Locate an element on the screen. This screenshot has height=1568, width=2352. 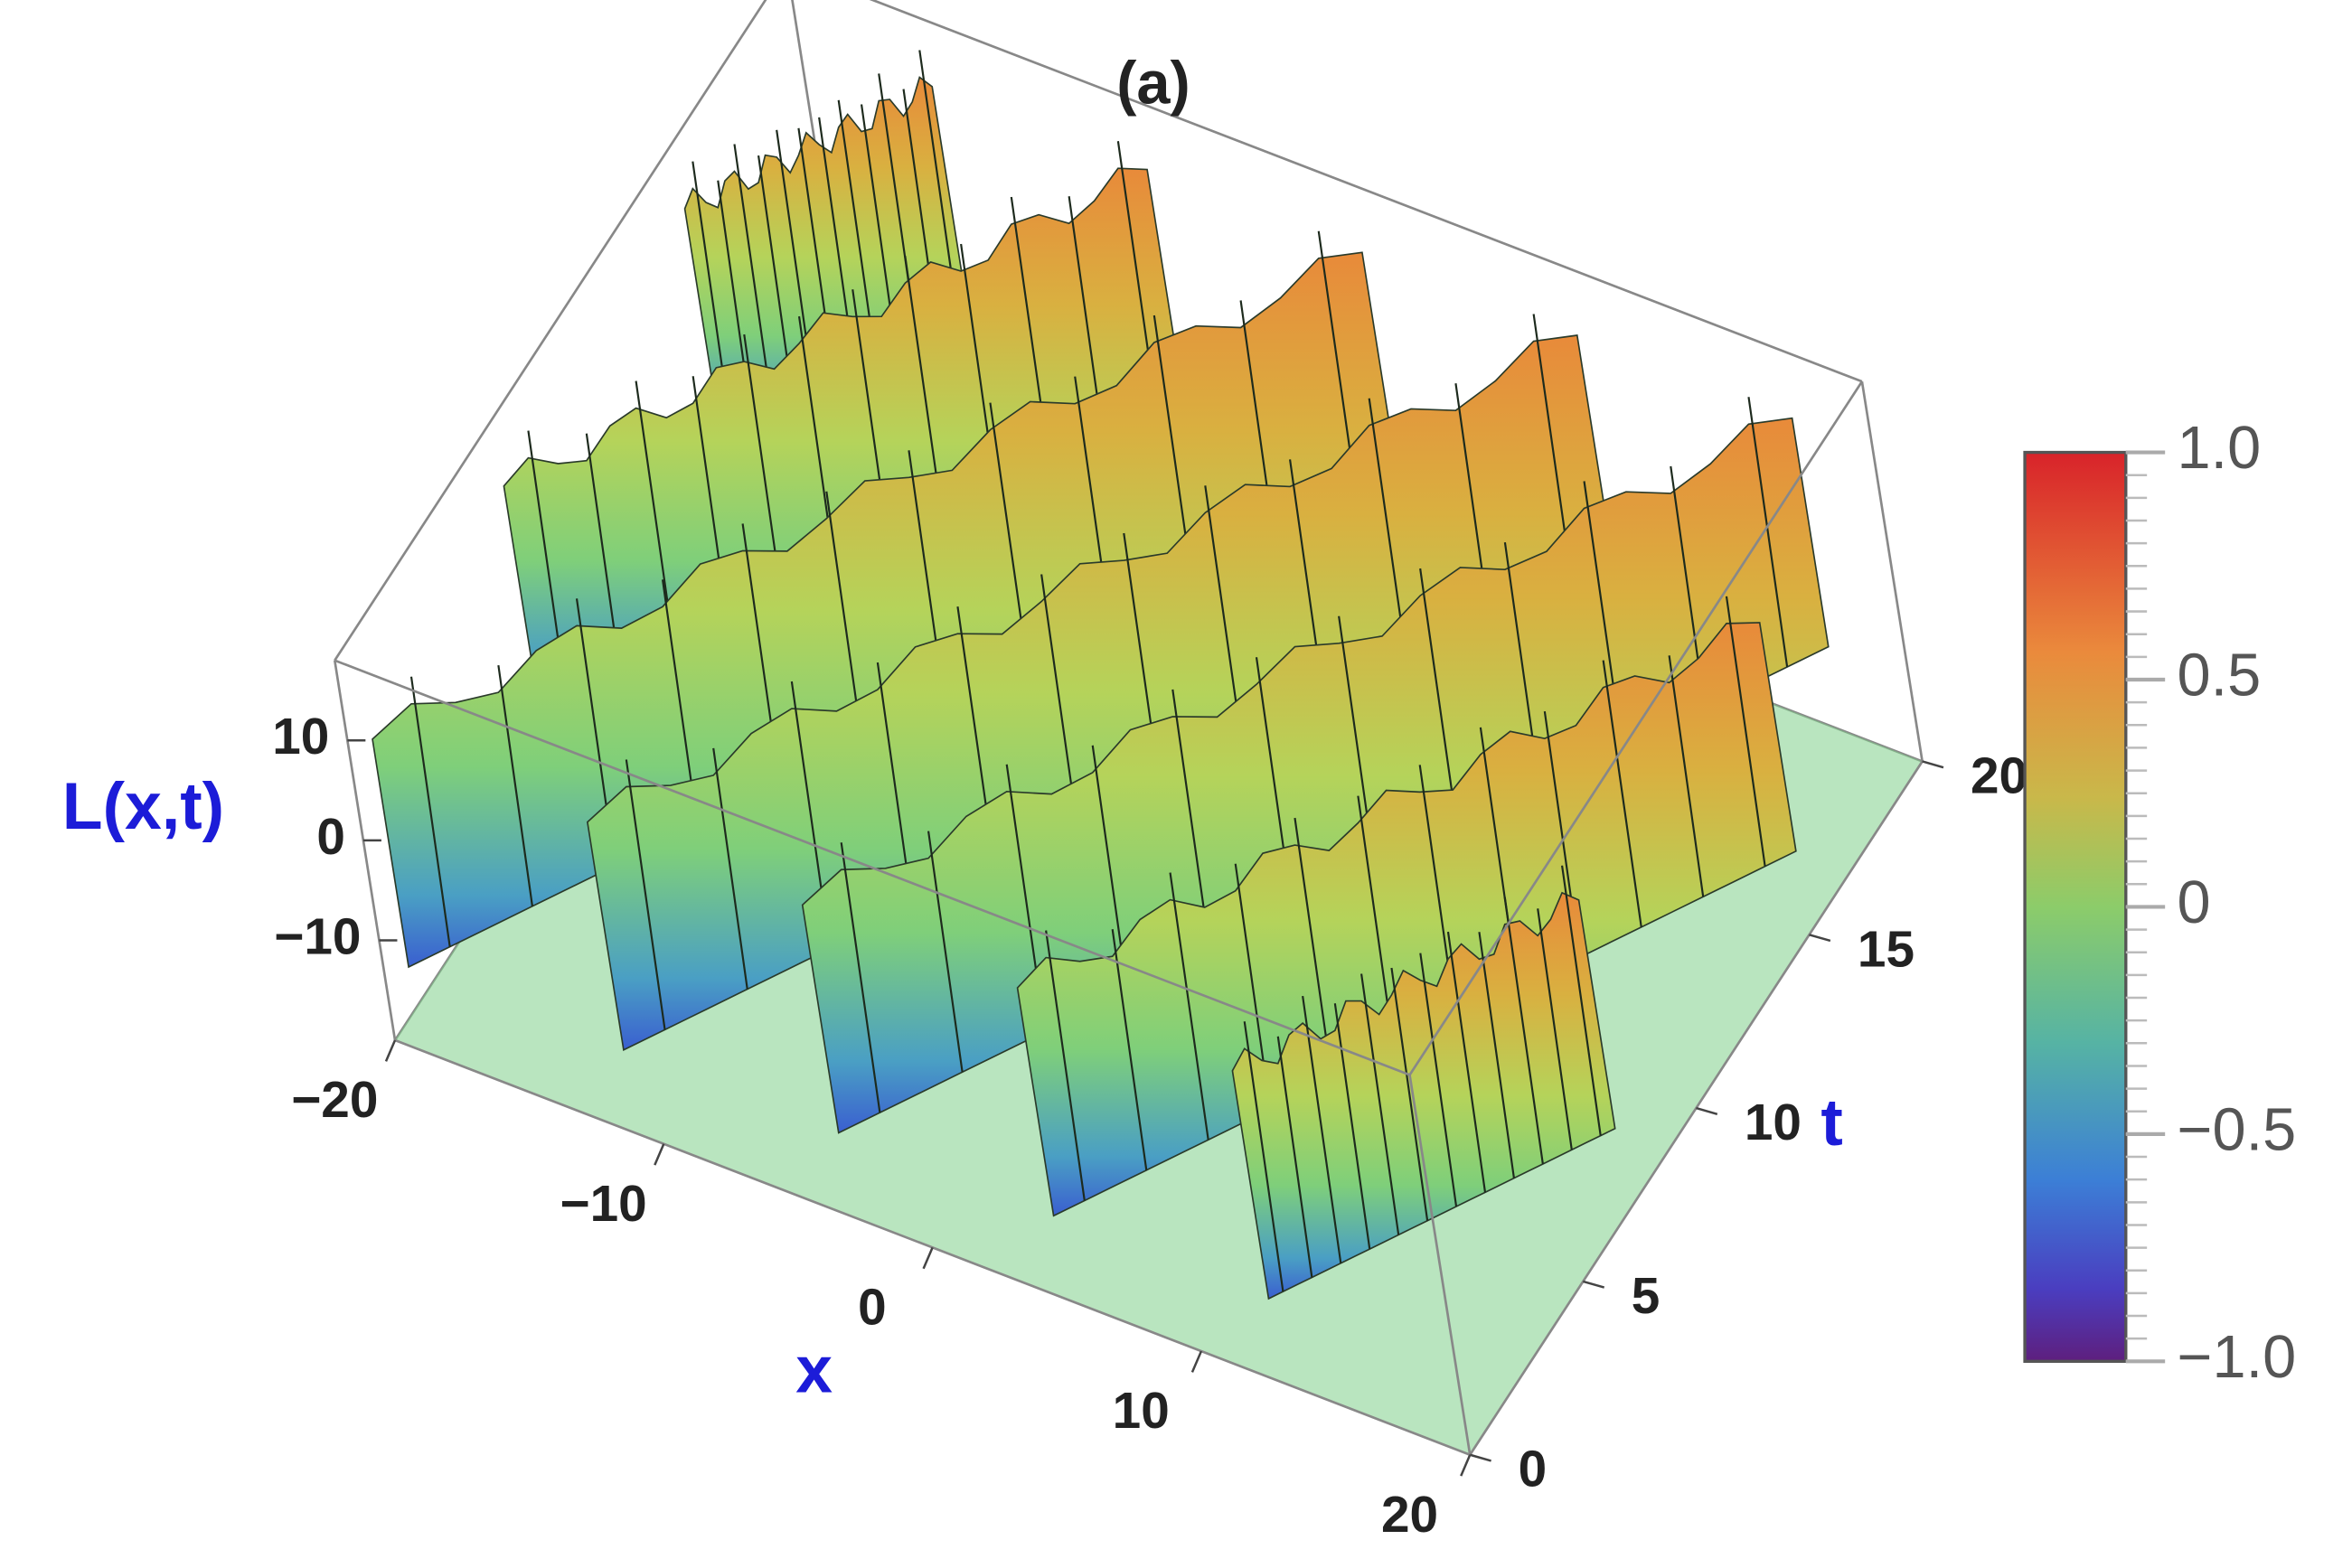
z-axis-label: L(x,t) is located at coordinates (143, 806).